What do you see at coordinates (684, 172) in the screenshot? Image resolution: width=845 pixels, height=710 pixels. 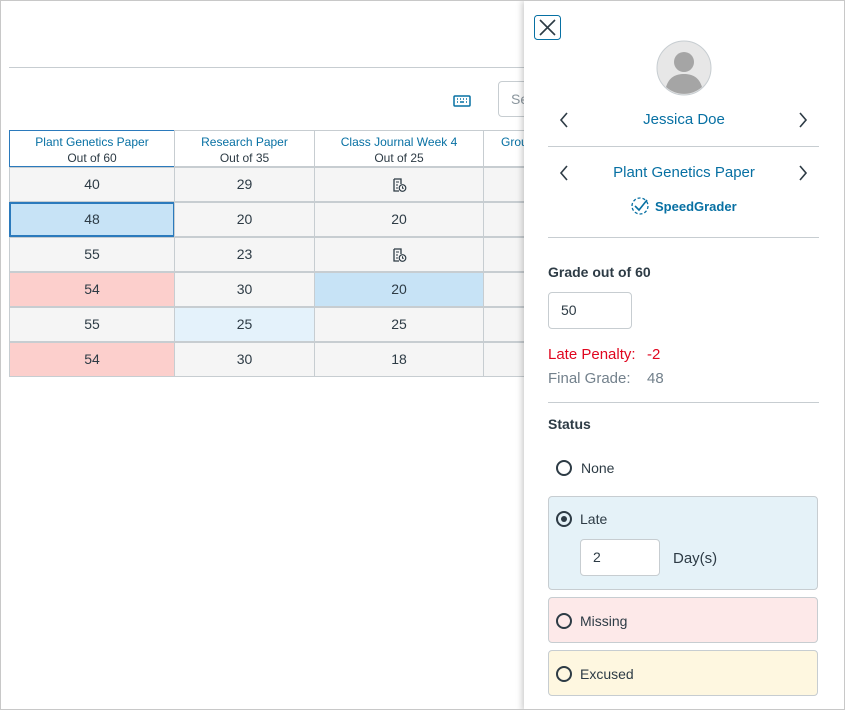 I see `assignment-name: Plant Genetics Paper` at bounding box center [684, 172].